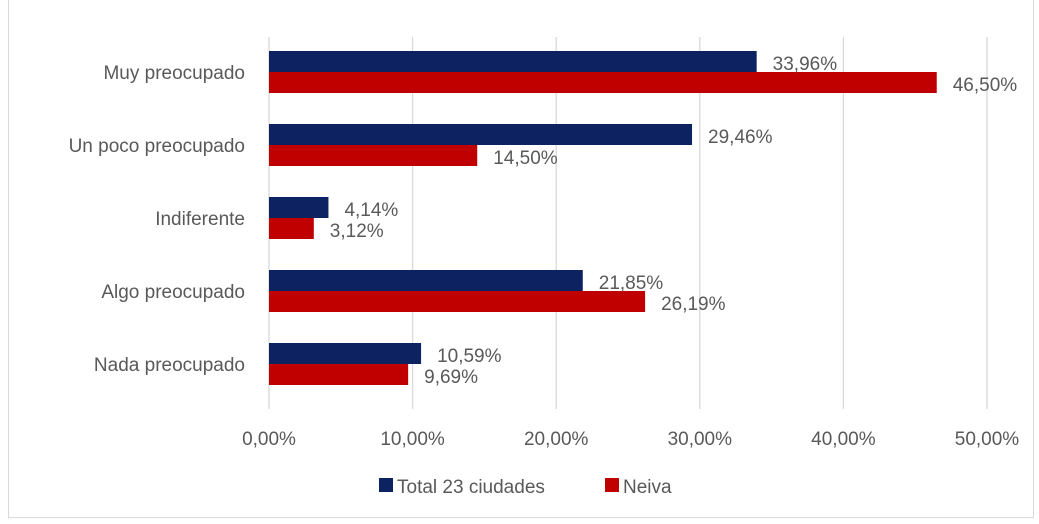 This screenshot has height=524, width=1039. Describe the element at coordinates (525, 158) in the screenshot. I see `data-label: 14,50%` at that location.